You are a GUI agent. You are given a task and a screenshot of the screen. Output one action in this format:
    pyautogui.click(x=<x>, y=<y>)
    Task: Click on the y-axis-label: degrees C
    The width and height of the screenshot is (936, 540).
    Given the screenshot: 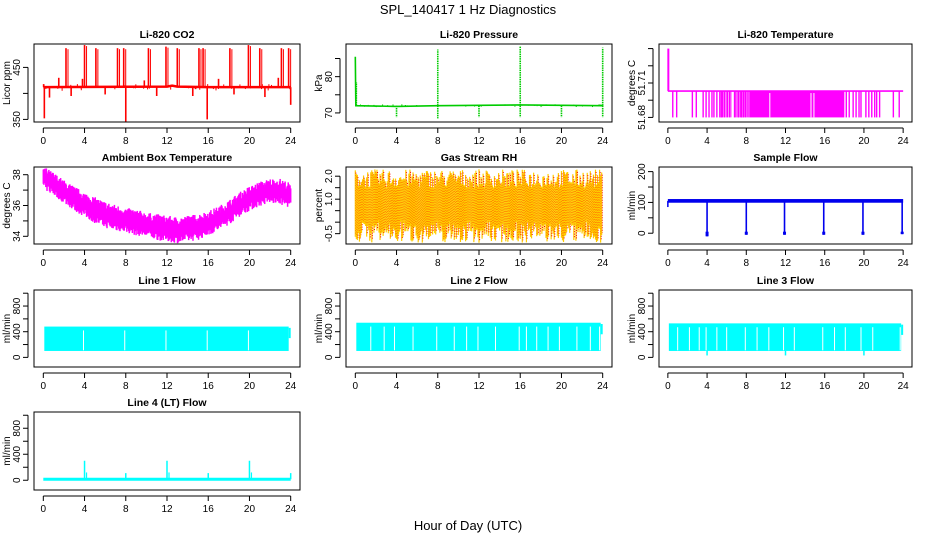 What is the action you would take?
    pyautogui.click(x=7, y=205)
    